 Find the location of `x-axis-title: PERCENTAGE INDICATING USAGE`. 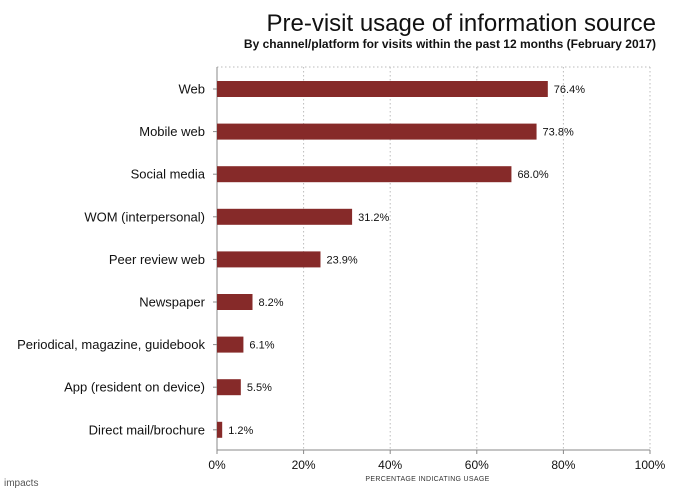

x-axis-title: PERCENTAGE INDICATING USAGE is located at coordinates (427, 479).